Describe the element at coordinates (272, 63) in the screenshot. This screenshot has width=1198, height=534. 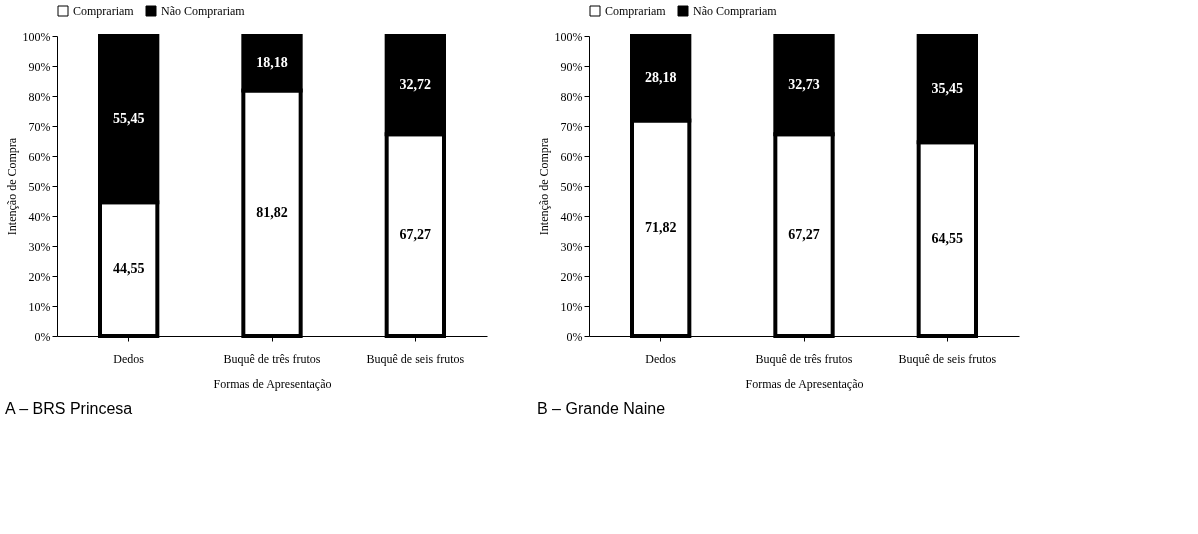
I see `data-label: 18,18` at that location.